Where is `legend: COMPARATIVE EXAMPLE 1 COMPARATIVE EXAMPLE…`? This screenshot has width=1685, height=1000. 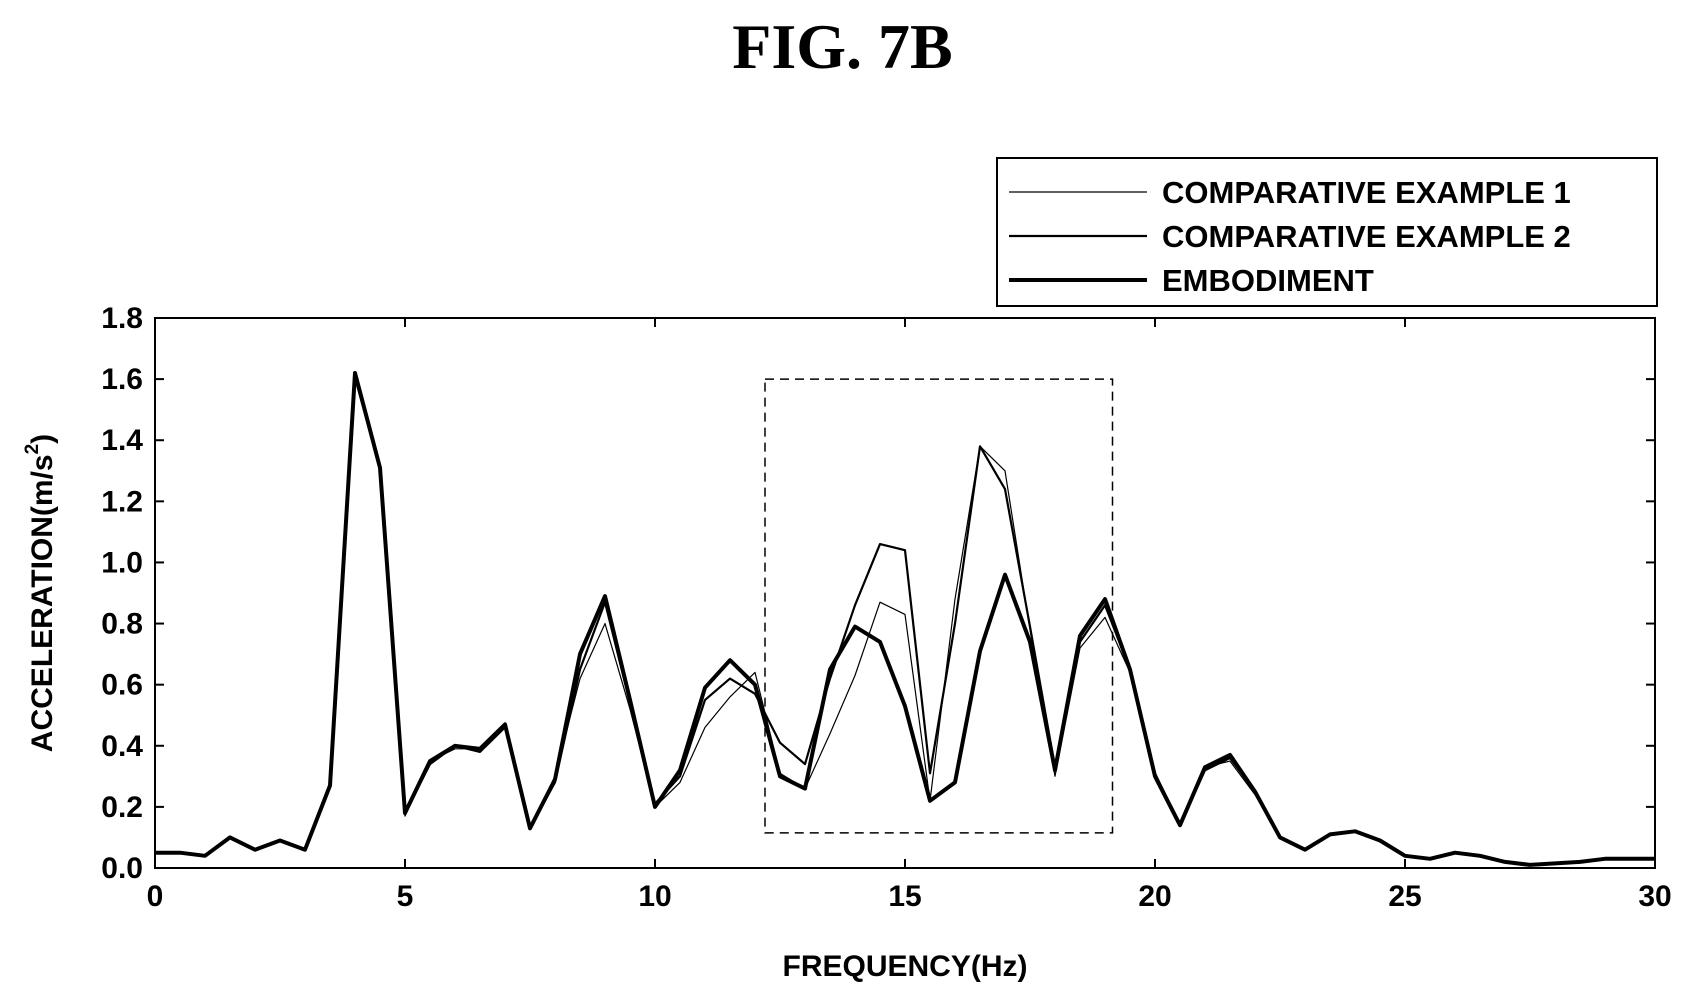 legend: COMPARATIVE EXAMPLE 1 COMPARATIVE EXAMPLE… is located at coordinates (1327, 232).